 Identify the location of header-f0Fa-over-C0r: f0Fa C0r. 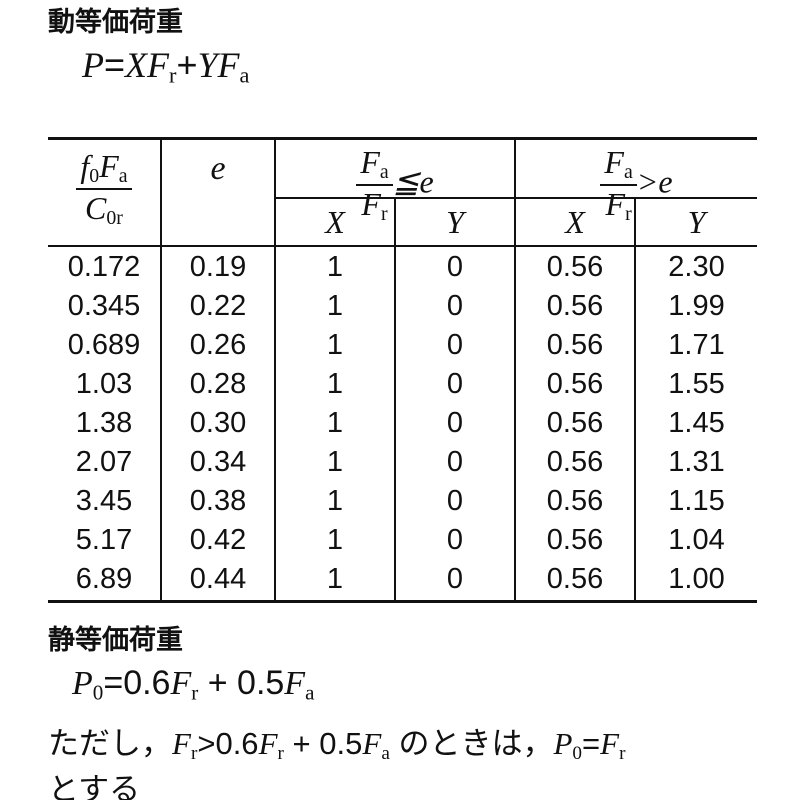
(104, 189).